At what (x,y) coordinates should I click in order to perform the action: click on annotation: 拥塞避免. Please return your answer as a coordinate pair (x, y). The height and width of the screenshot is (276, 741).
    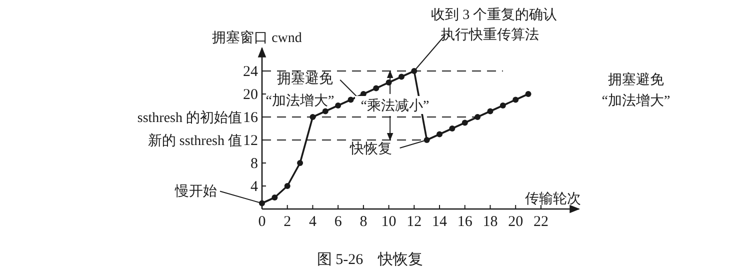
    Looking at the image, I should click on (305, 78).